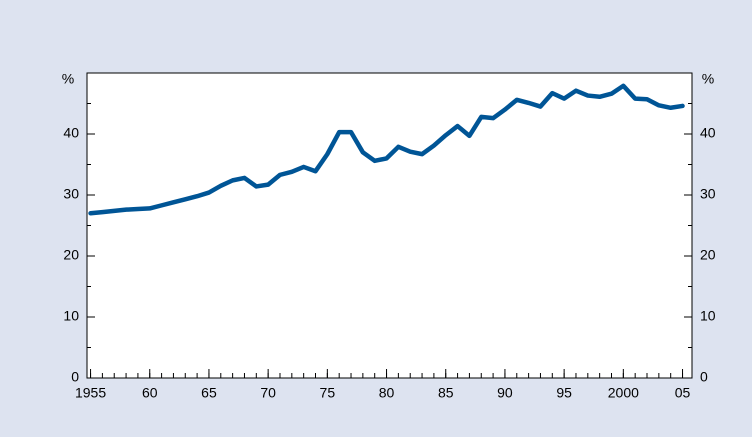 The image size is (752, 437). Describe the element at coordinates (708, 316) in the screenshot. I see `y2-tick-label: 10` at that location.